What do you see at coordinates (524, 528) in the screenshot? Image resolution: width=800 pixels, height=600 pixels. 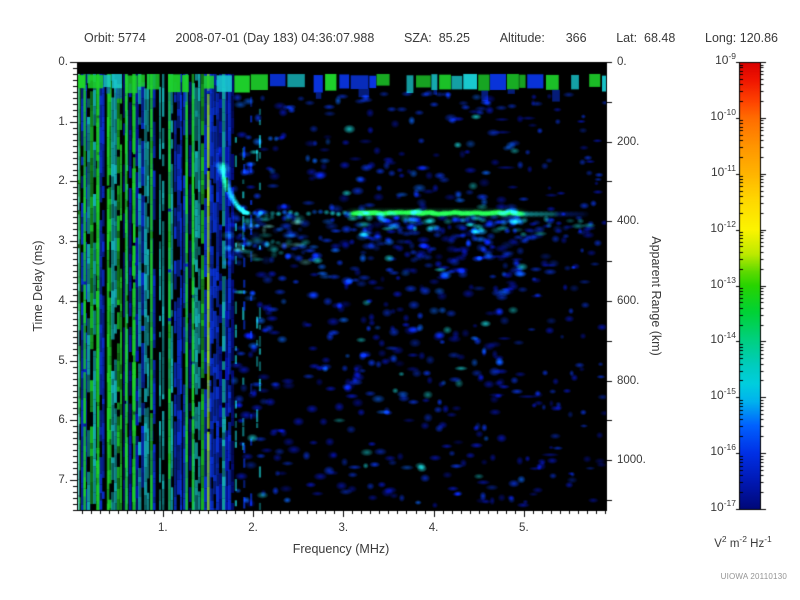 I see `x-tick-label: 5.` at bounding box center [524, 528].